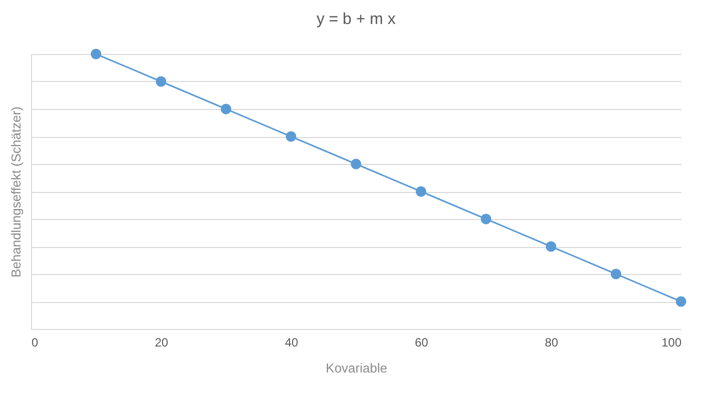 The height and width of the screenshot is (403, 701). I want to click on x-tick-label: 60, so click(421, 343).